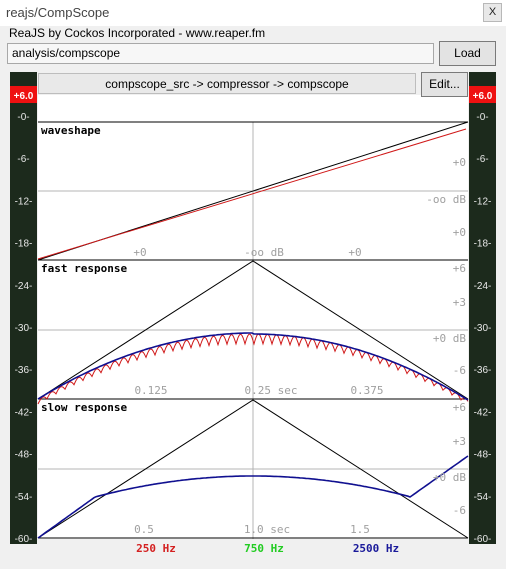 Image resolution: width=506 pixels, height=569 pixels. What do you see at coordinates (23, 117) in the screenshot?
I see `left-meter-scale-label: -0-` at bounding box center [23, 117].